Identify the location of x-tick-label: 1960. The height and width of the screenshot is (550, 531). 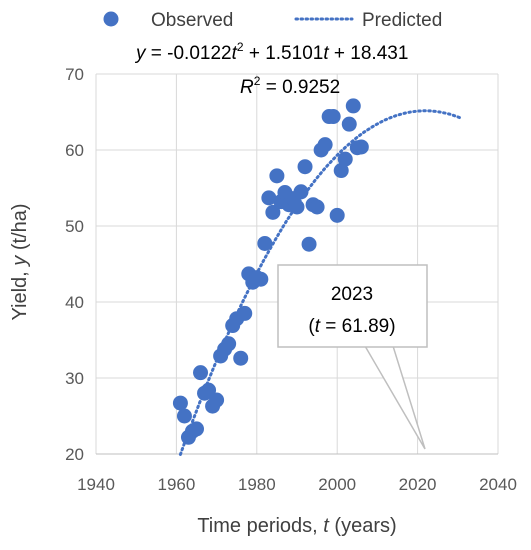
(176, 484).